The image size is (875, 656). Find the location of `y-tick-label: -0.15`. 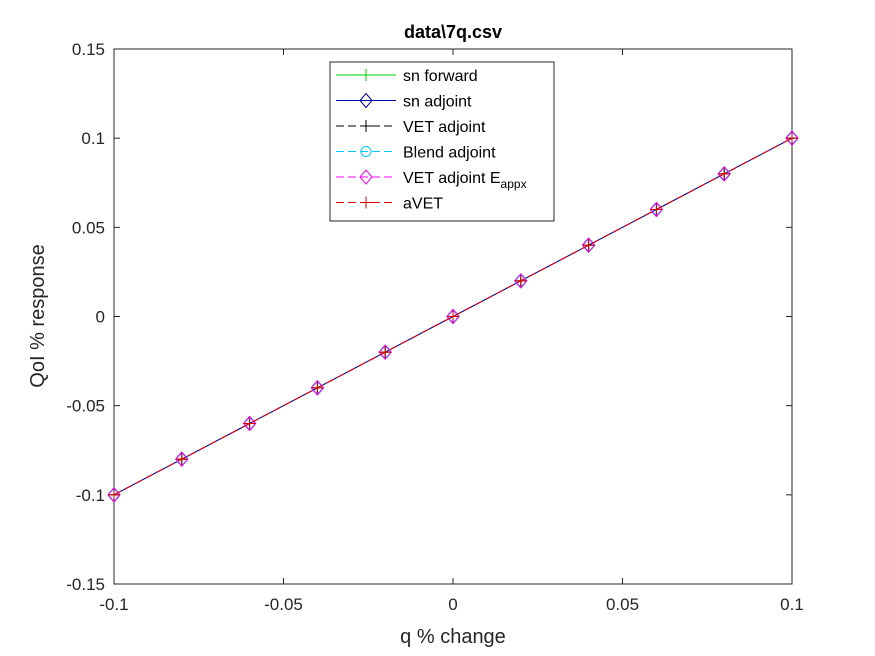

y-tick-label: -0.15 is located at coordinates (85, 584).